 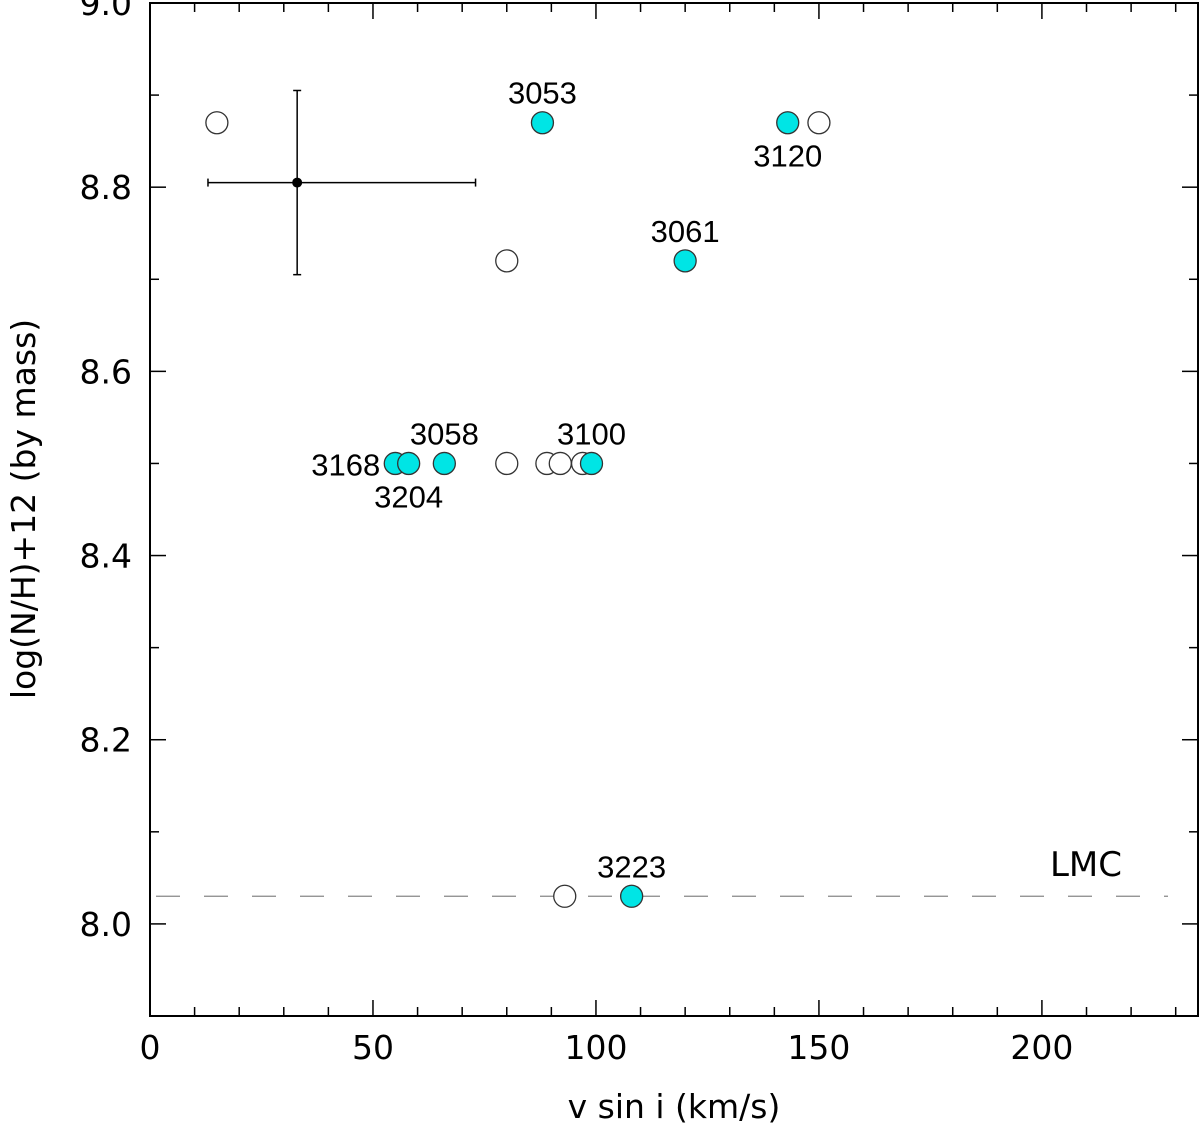 I want to click on x-tick-label: 200, so click(x=1041, y=1047).